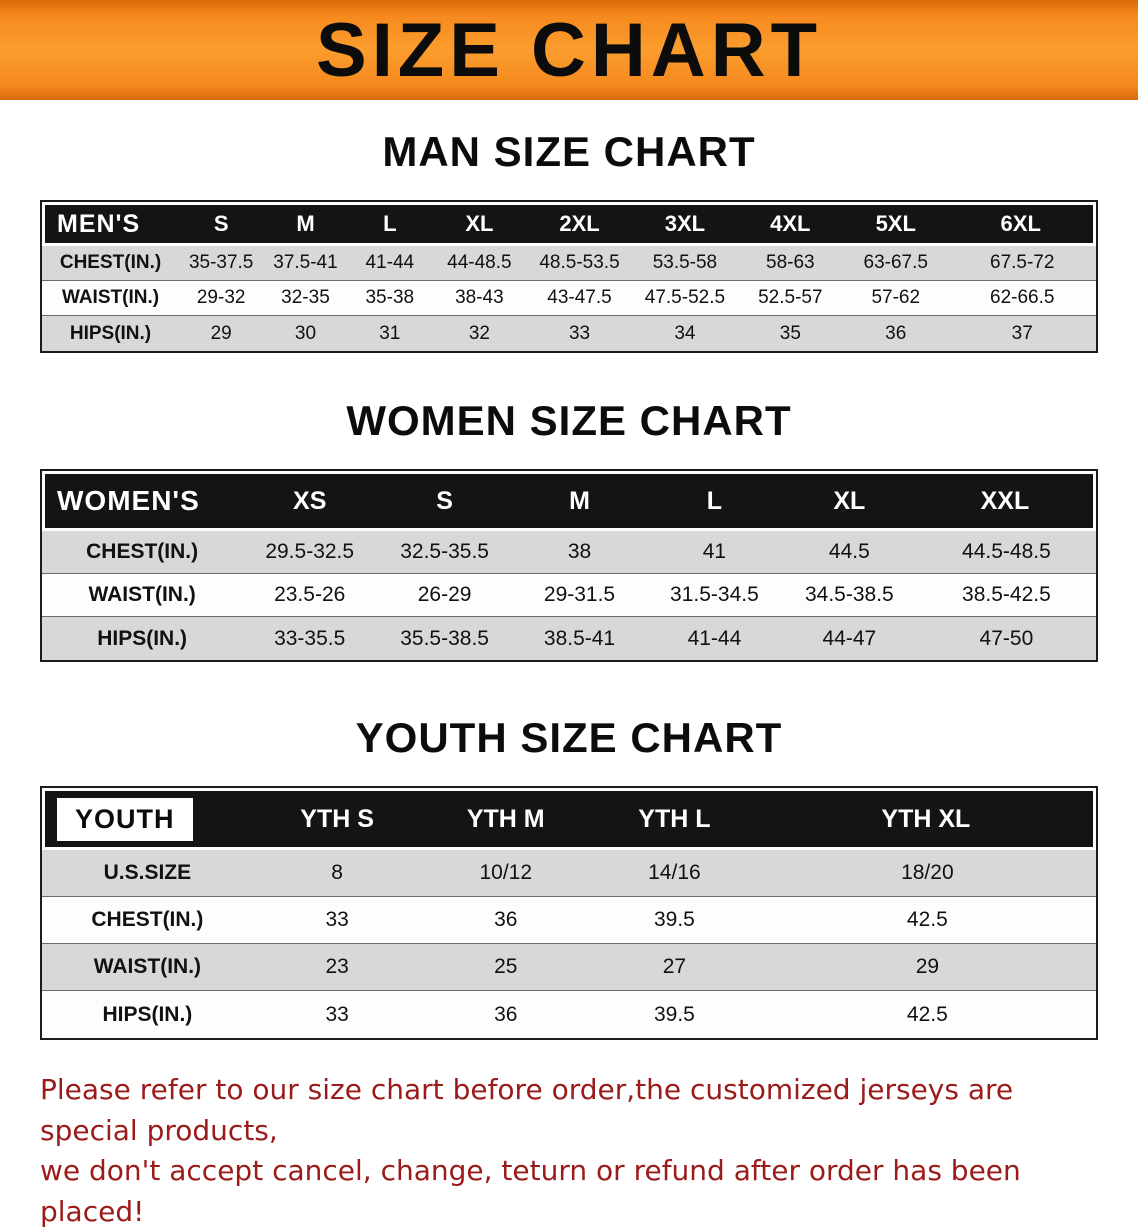  Describe the element at coordinates (674, 873) in the screenshot. I see `measurement-value: 14/16` at that location.